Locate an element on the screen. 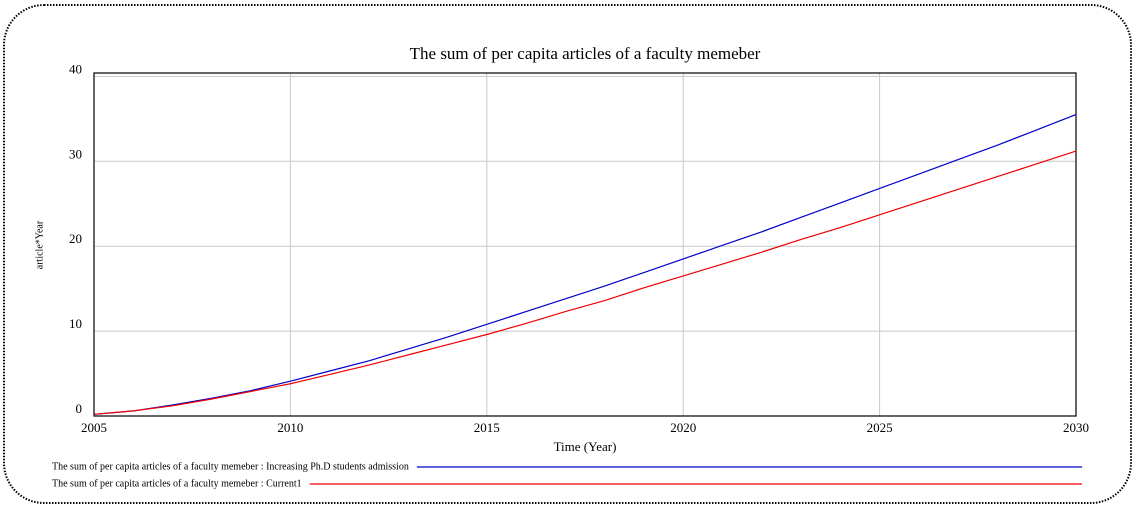 Image resolution: width=1136 pixels, height=508 pixels. y-tick-label: 20 is located at coordinates (75, 238).